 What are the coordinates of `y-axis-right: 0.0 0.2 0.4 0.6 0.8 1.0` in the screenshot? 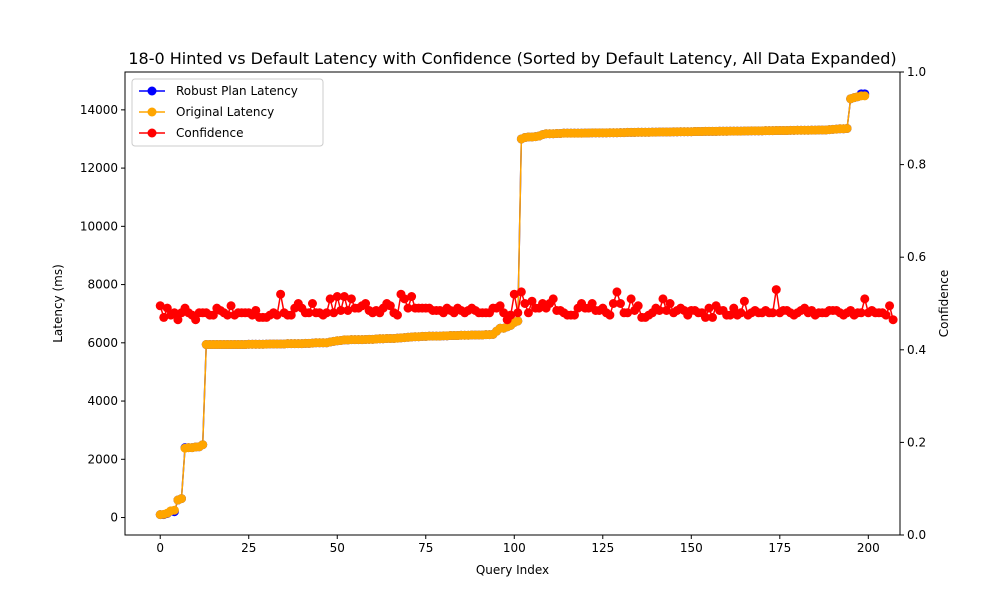 It's located at (913, 303).